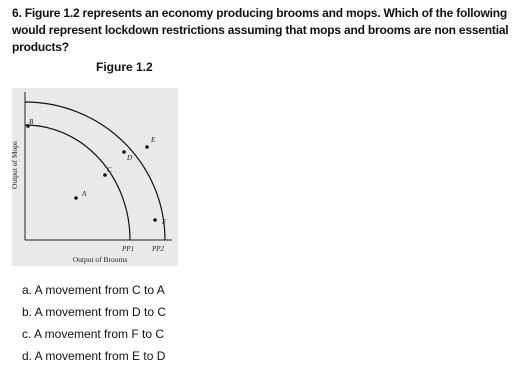 The image size is (530, 367). What do you see at coordinates (14, 165) in the screenshot?
I see `y-axis-label: Output of Mops` at bounding box center [14, 165].